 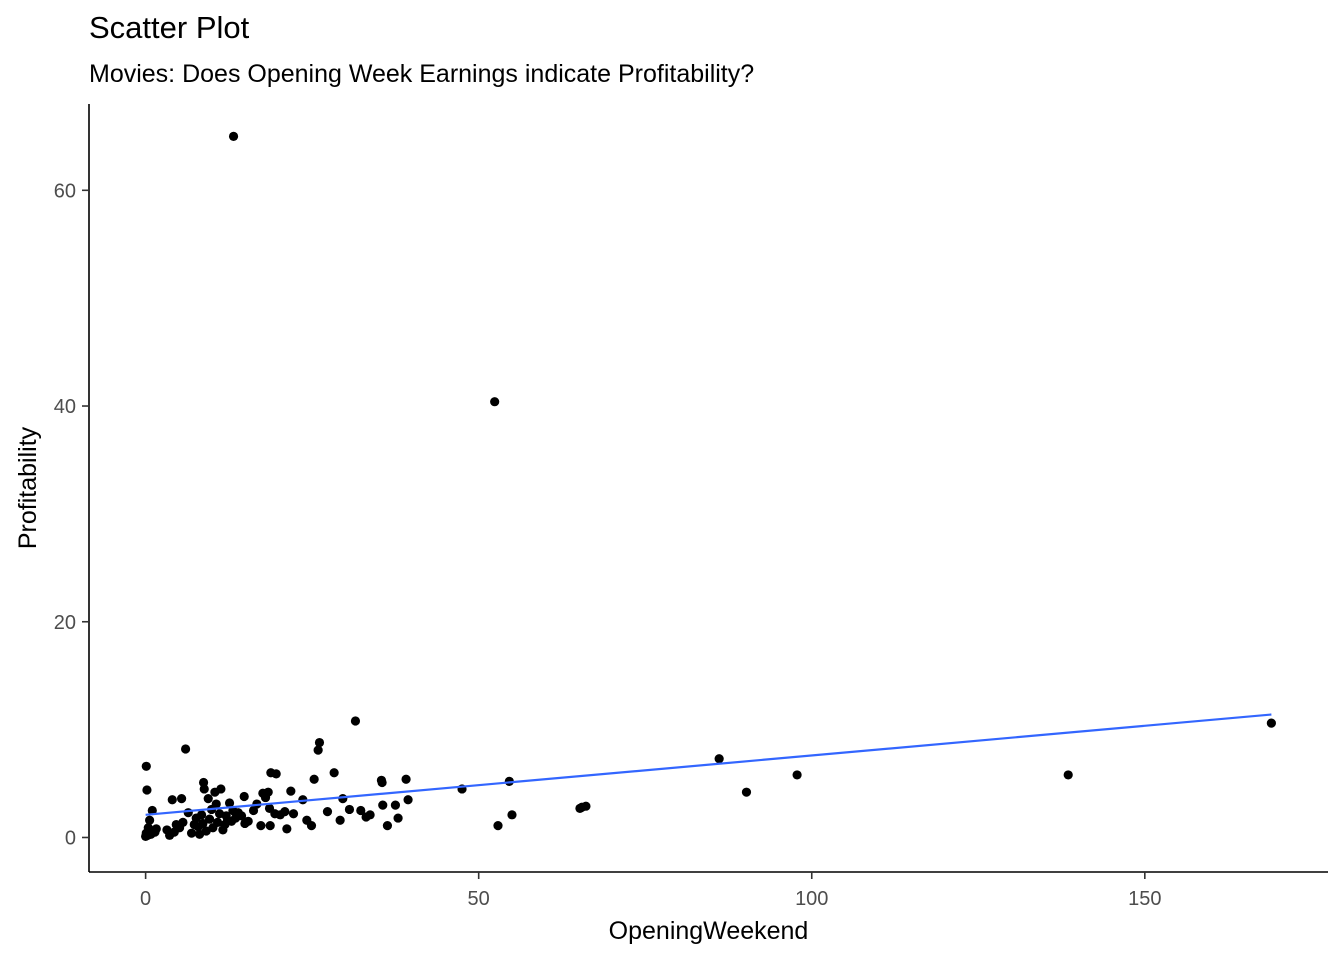 I want to click on y-tick-label: 60, so click(x=65, y=191).